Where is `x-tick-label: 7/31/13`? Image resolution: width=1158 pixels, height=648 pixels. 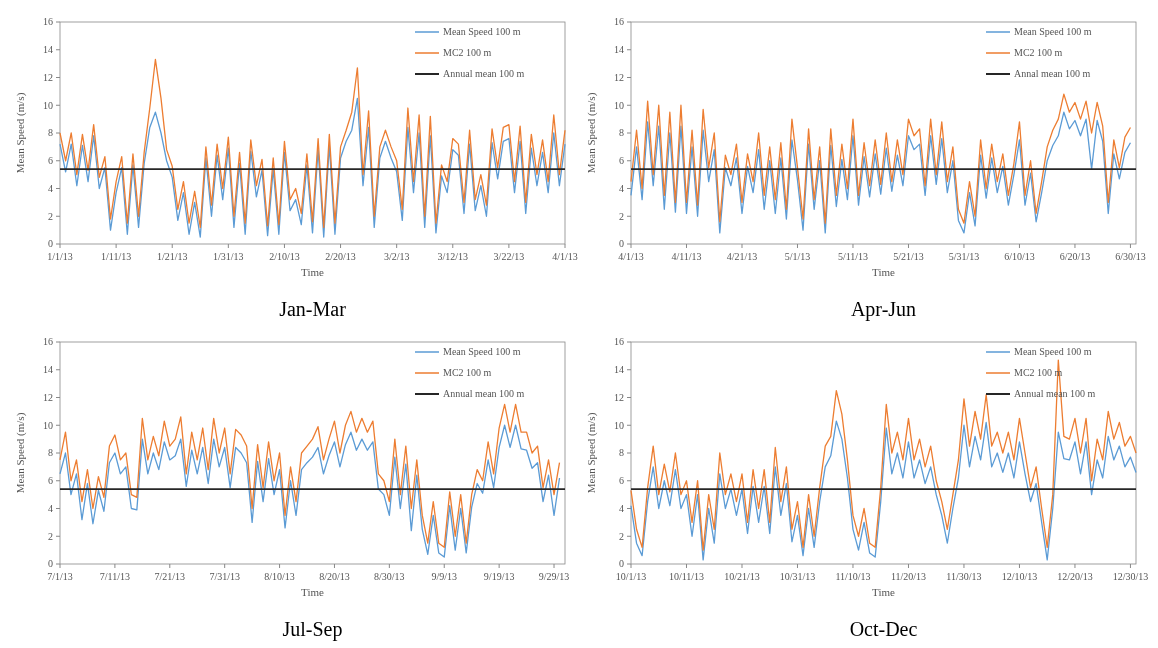
x-tick-label: 7/31/13 is located at coordinates (224, 576).